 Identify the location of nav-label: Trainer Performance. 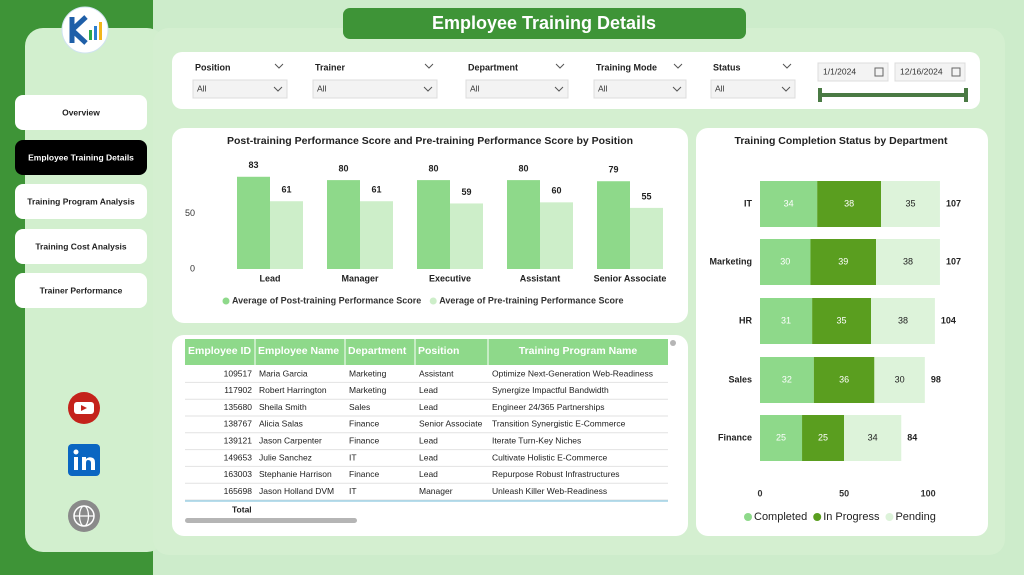
(81, 290).